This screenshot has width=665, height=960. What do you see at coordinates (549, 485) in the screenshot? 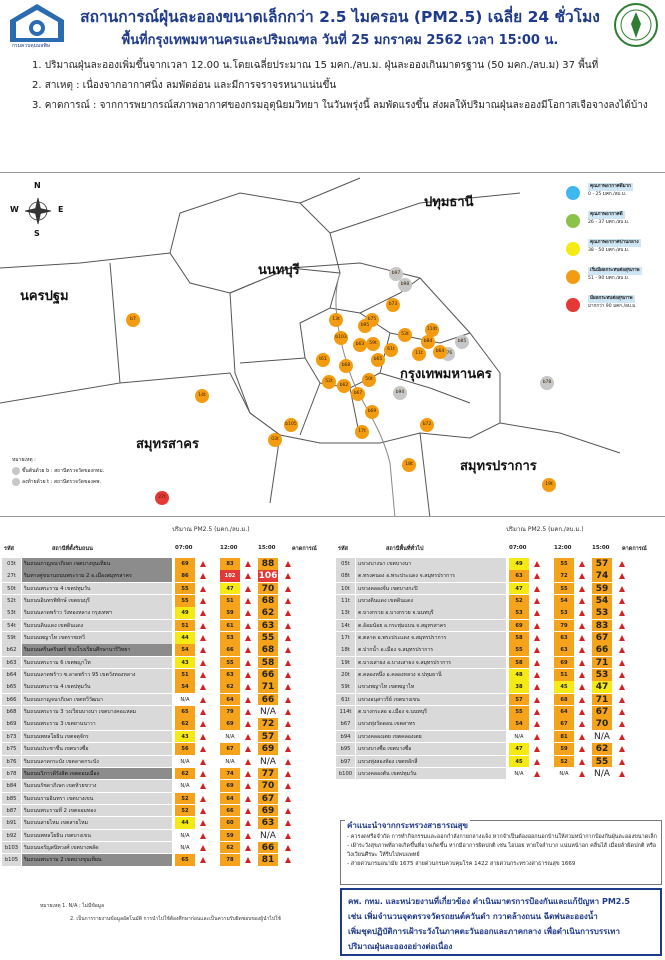
I see `station-marker: 19t` at bounding box center [549, 485].